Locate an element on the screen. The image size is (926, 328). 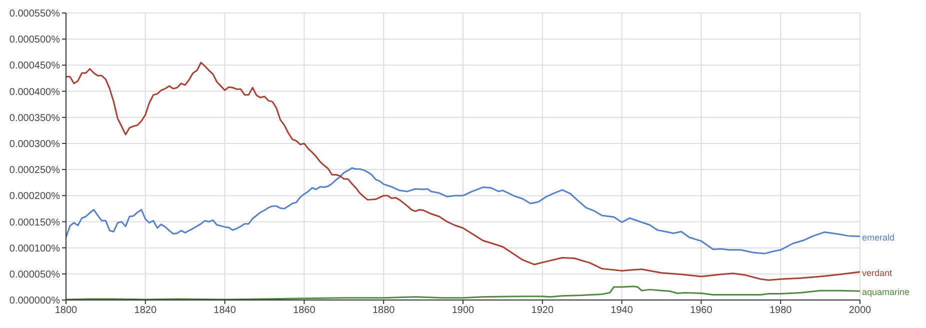
x-tick-label: 1820 is located at coordinates (145, 310).